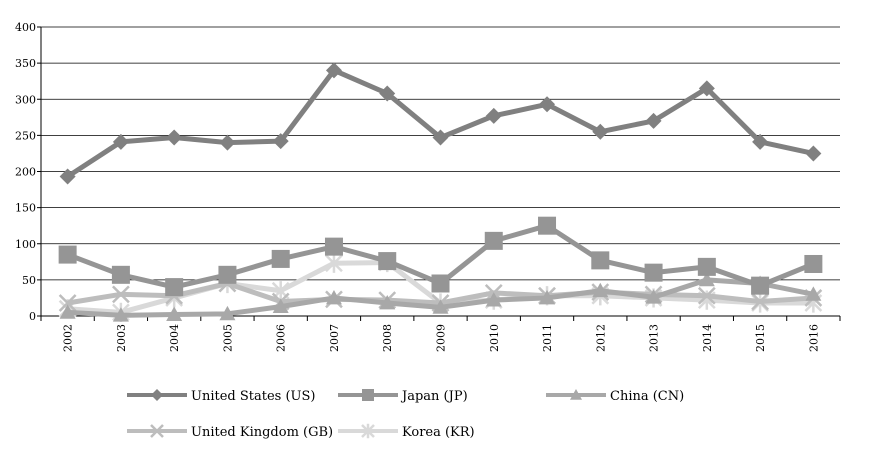  I want to click on legend-entry: China (CN), so click(615, 396).